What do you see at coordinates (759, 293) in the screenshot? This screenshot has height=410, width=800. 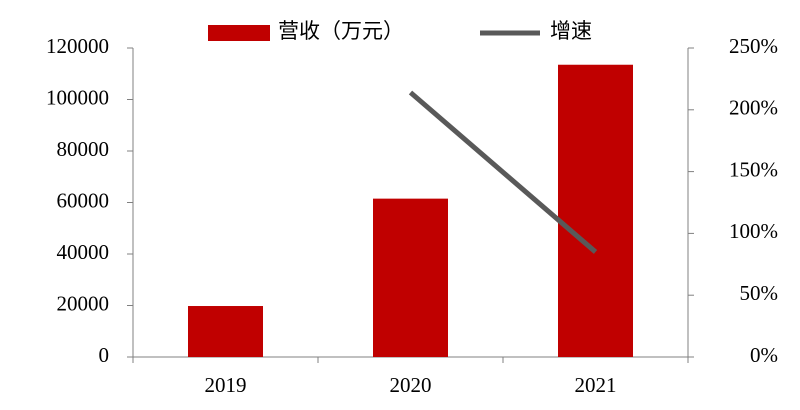 I see `y2-tick-label: 50%` at bounding box center [759, 293].